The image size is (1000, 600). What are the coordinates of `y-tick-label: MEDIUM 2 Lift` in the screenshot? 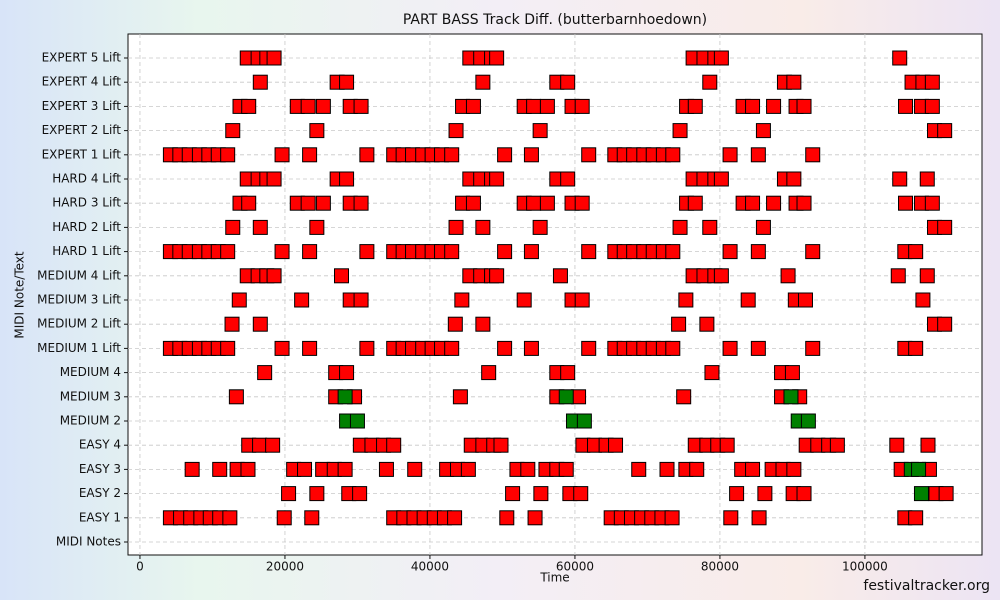 It's located at (79, 324).